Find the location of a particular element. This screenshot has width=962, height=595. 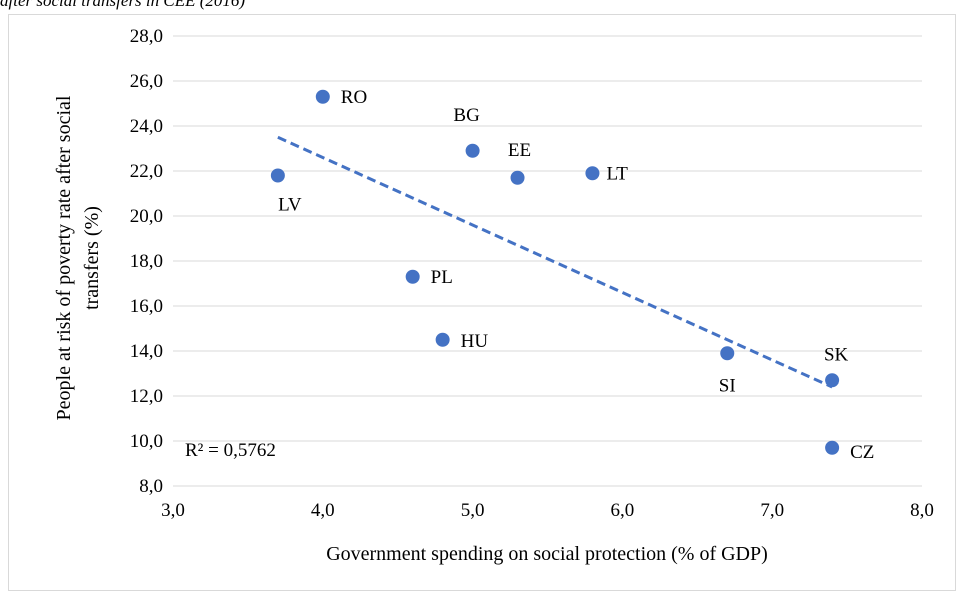

point-label-cz: CZ is located at coordinates (862, 452).